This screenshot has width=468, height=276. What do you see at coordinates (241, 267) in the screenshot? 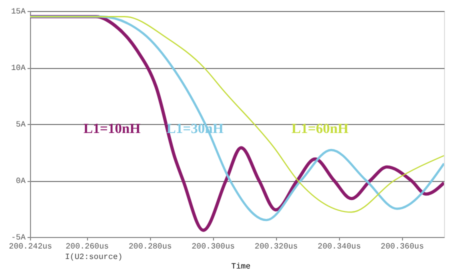
I see `x-axis-title: Time` at bounding box center [241, 267].